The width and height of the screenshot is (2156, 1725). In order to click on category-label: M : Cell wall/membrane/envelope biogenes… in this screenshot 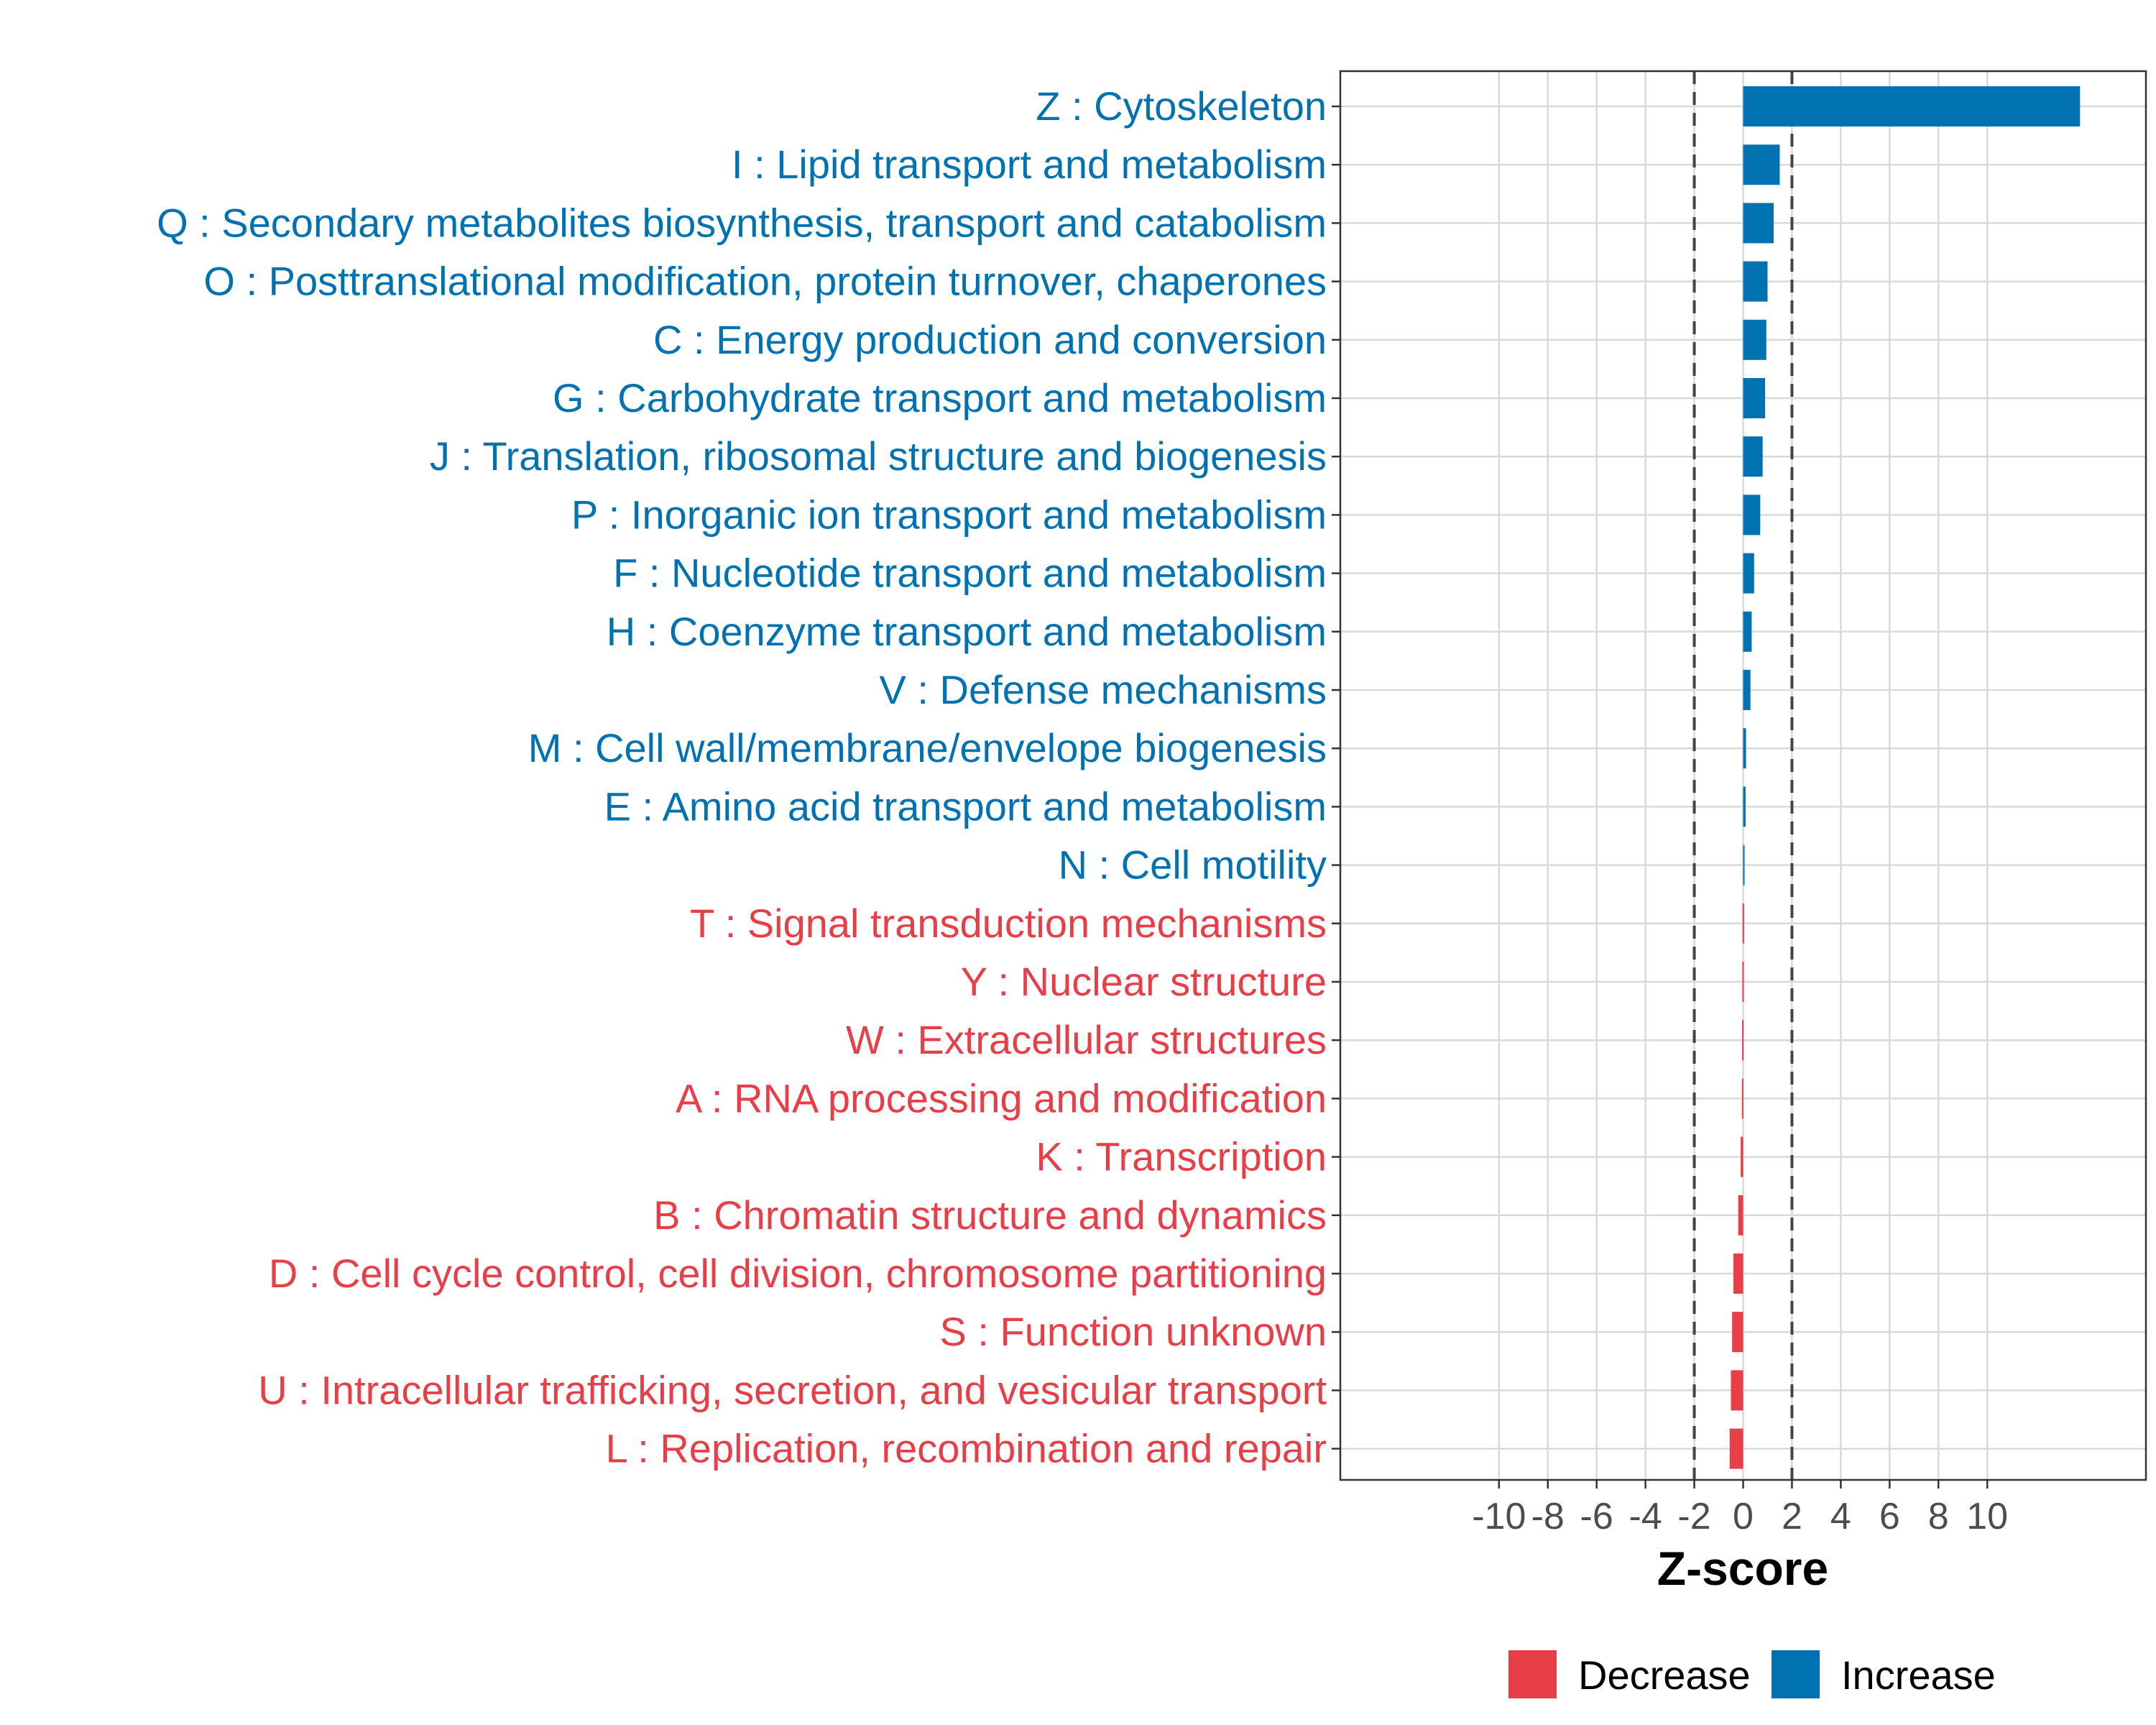, I will do `click(927, 747)`.